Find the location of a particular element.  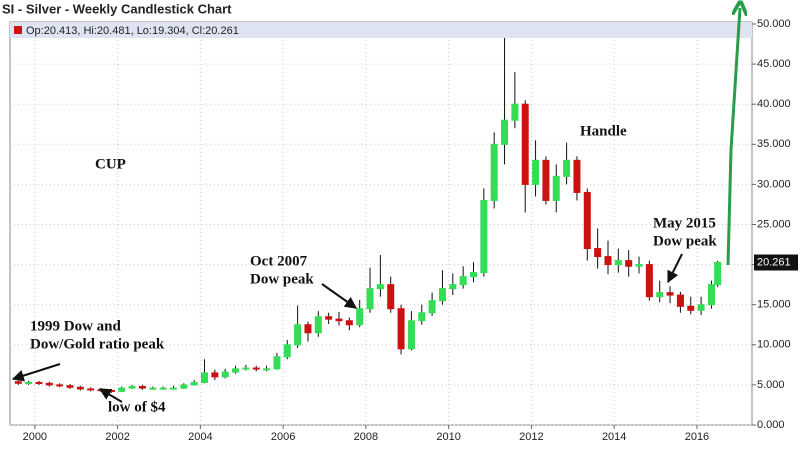

y-tick-label: 0.000 is located at coordinates (771, 425).